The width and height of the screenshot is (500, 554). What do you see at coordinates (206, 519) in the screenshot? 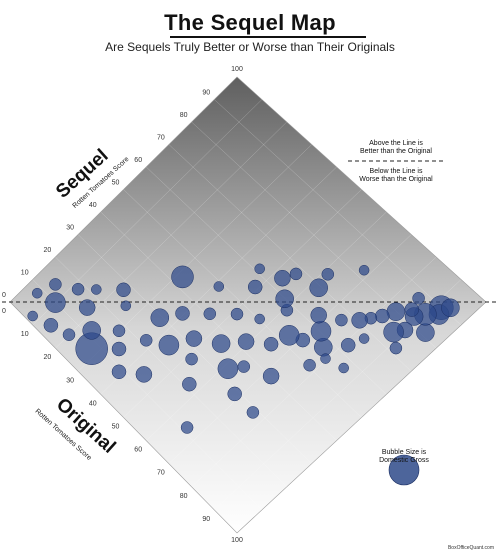
I see `original-tick-label: 90` at bounding box center [206, 519].